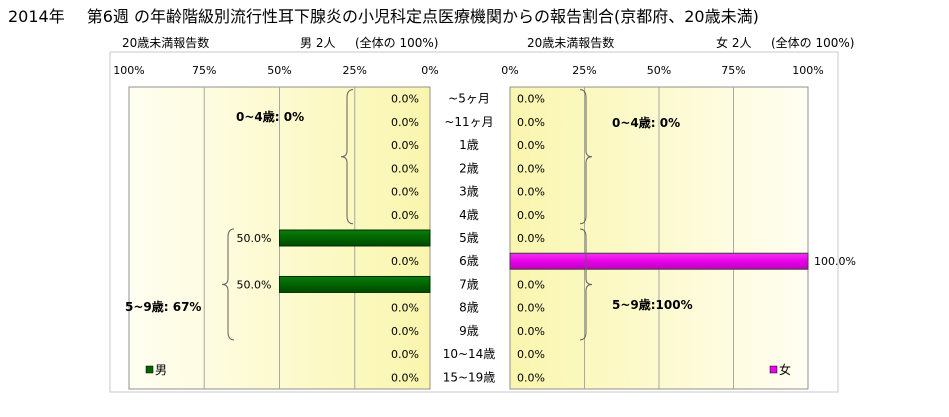  I want to click on male-count: 男 2人, so click(318, 43).